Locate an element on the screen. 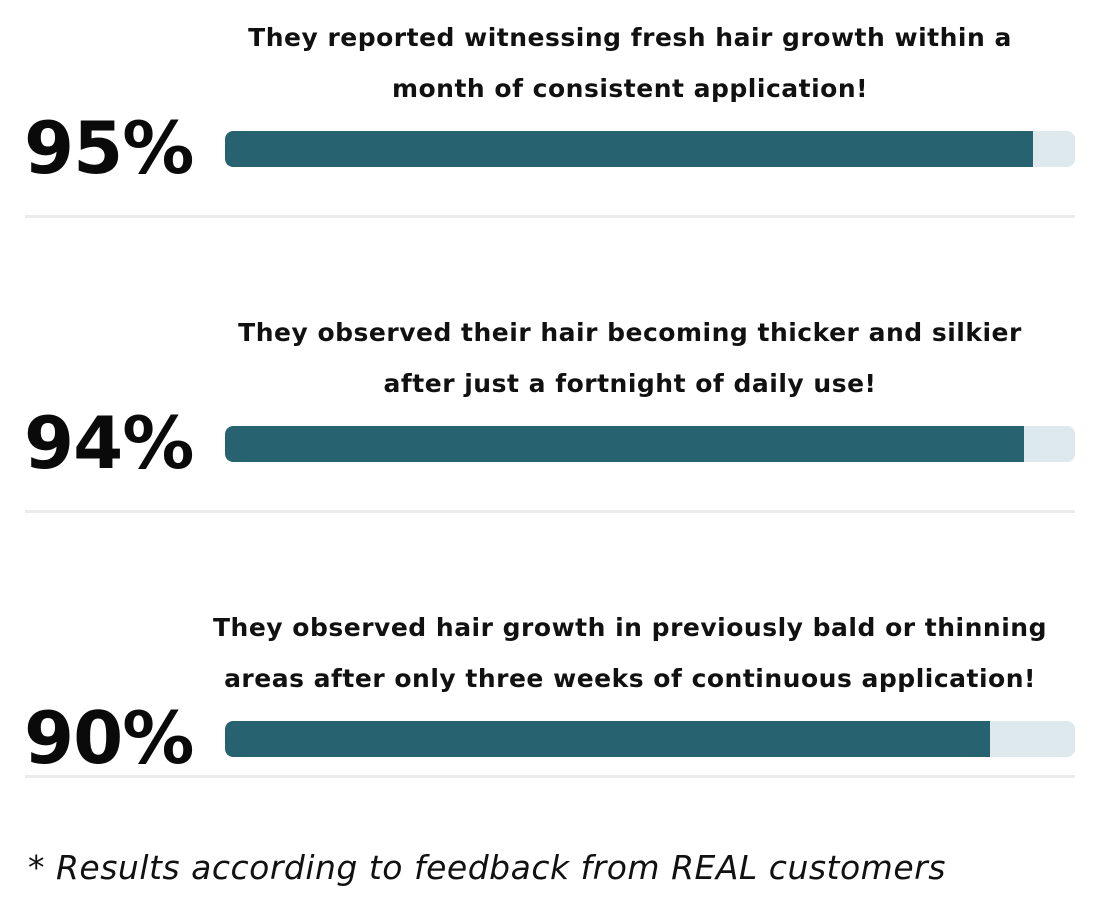 The width and height of the screenshot is (1106, 900). stat-description-line: after just a fortnight of daily use! is located at coordinates (630, 383).